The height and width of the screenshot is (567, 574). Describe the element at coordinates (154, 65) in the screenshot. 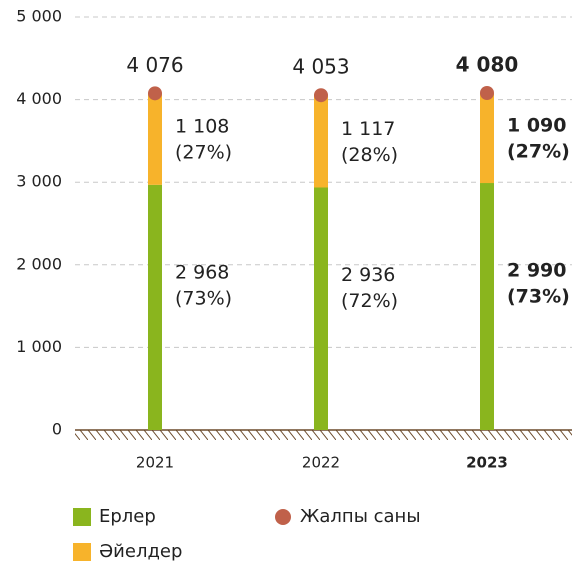

I see `total-label: 4 076` at that location.